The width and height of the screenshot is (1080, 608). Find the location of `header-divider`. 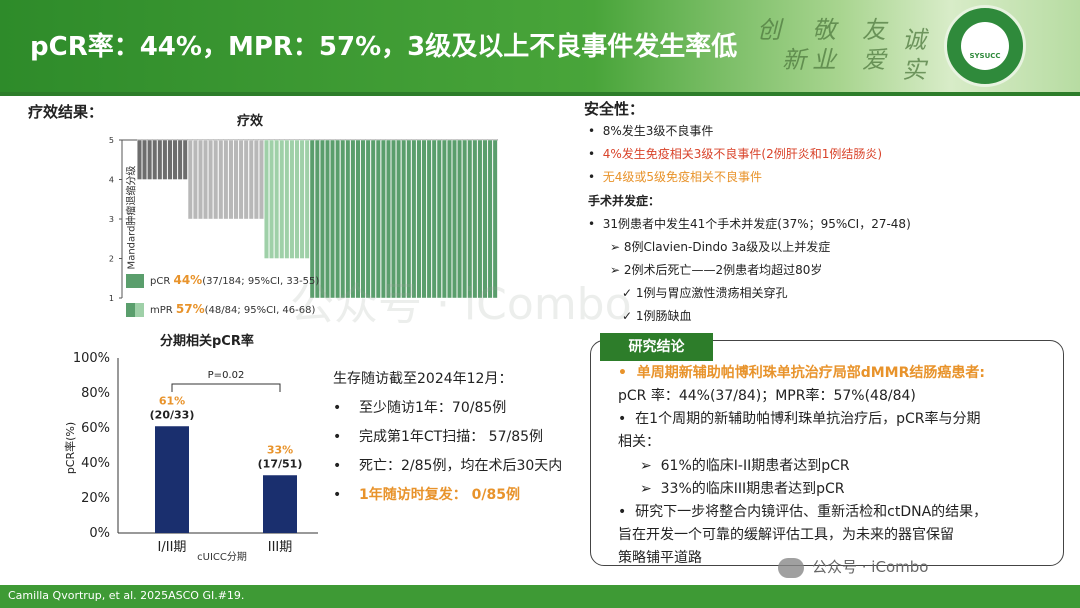

header-divider is located at coordinates (540, 94).